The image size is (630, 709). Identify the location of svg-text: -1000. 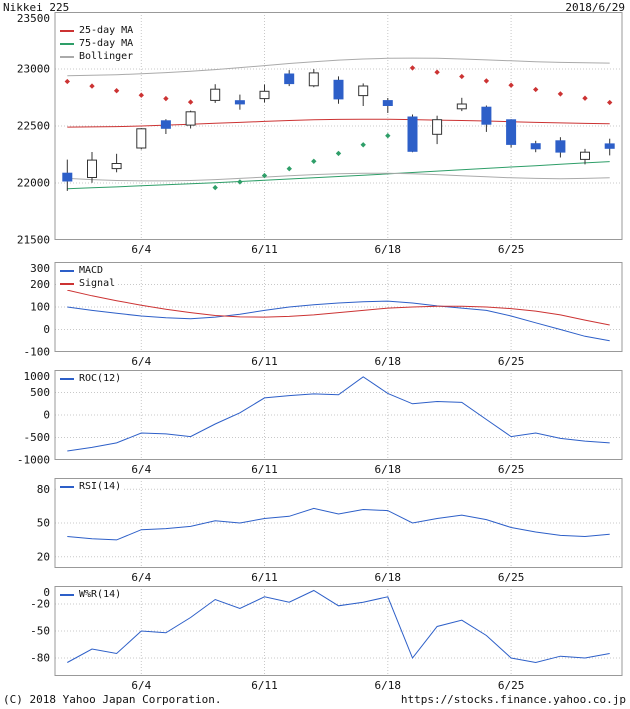
(33, 460).